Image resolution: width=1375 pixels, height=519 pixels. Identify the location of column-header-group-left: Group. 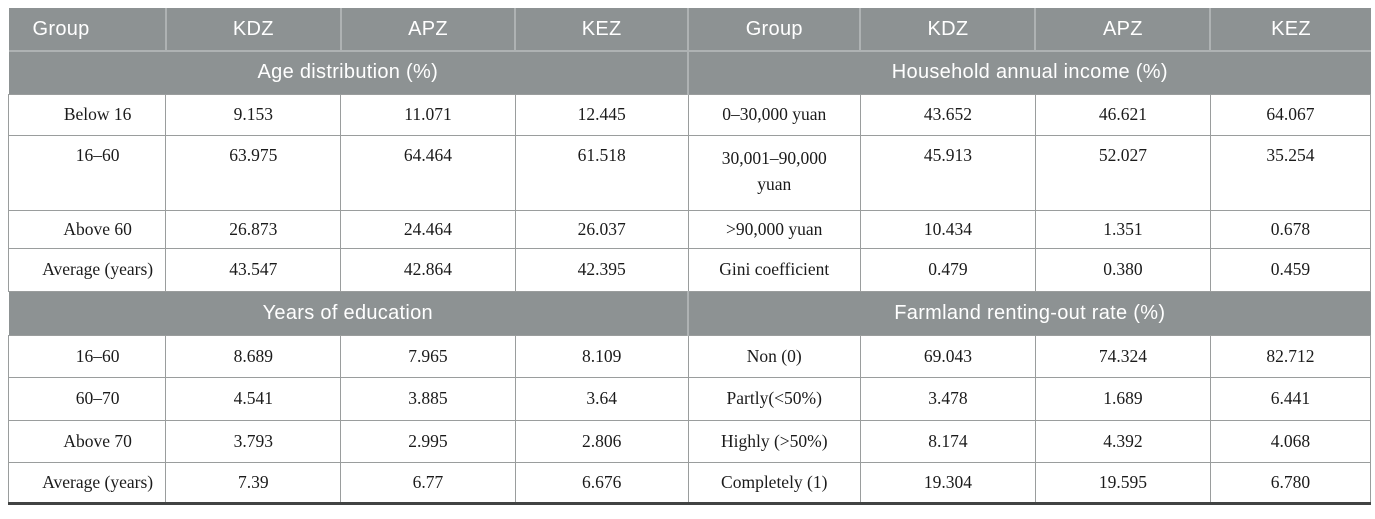
(87, 30).